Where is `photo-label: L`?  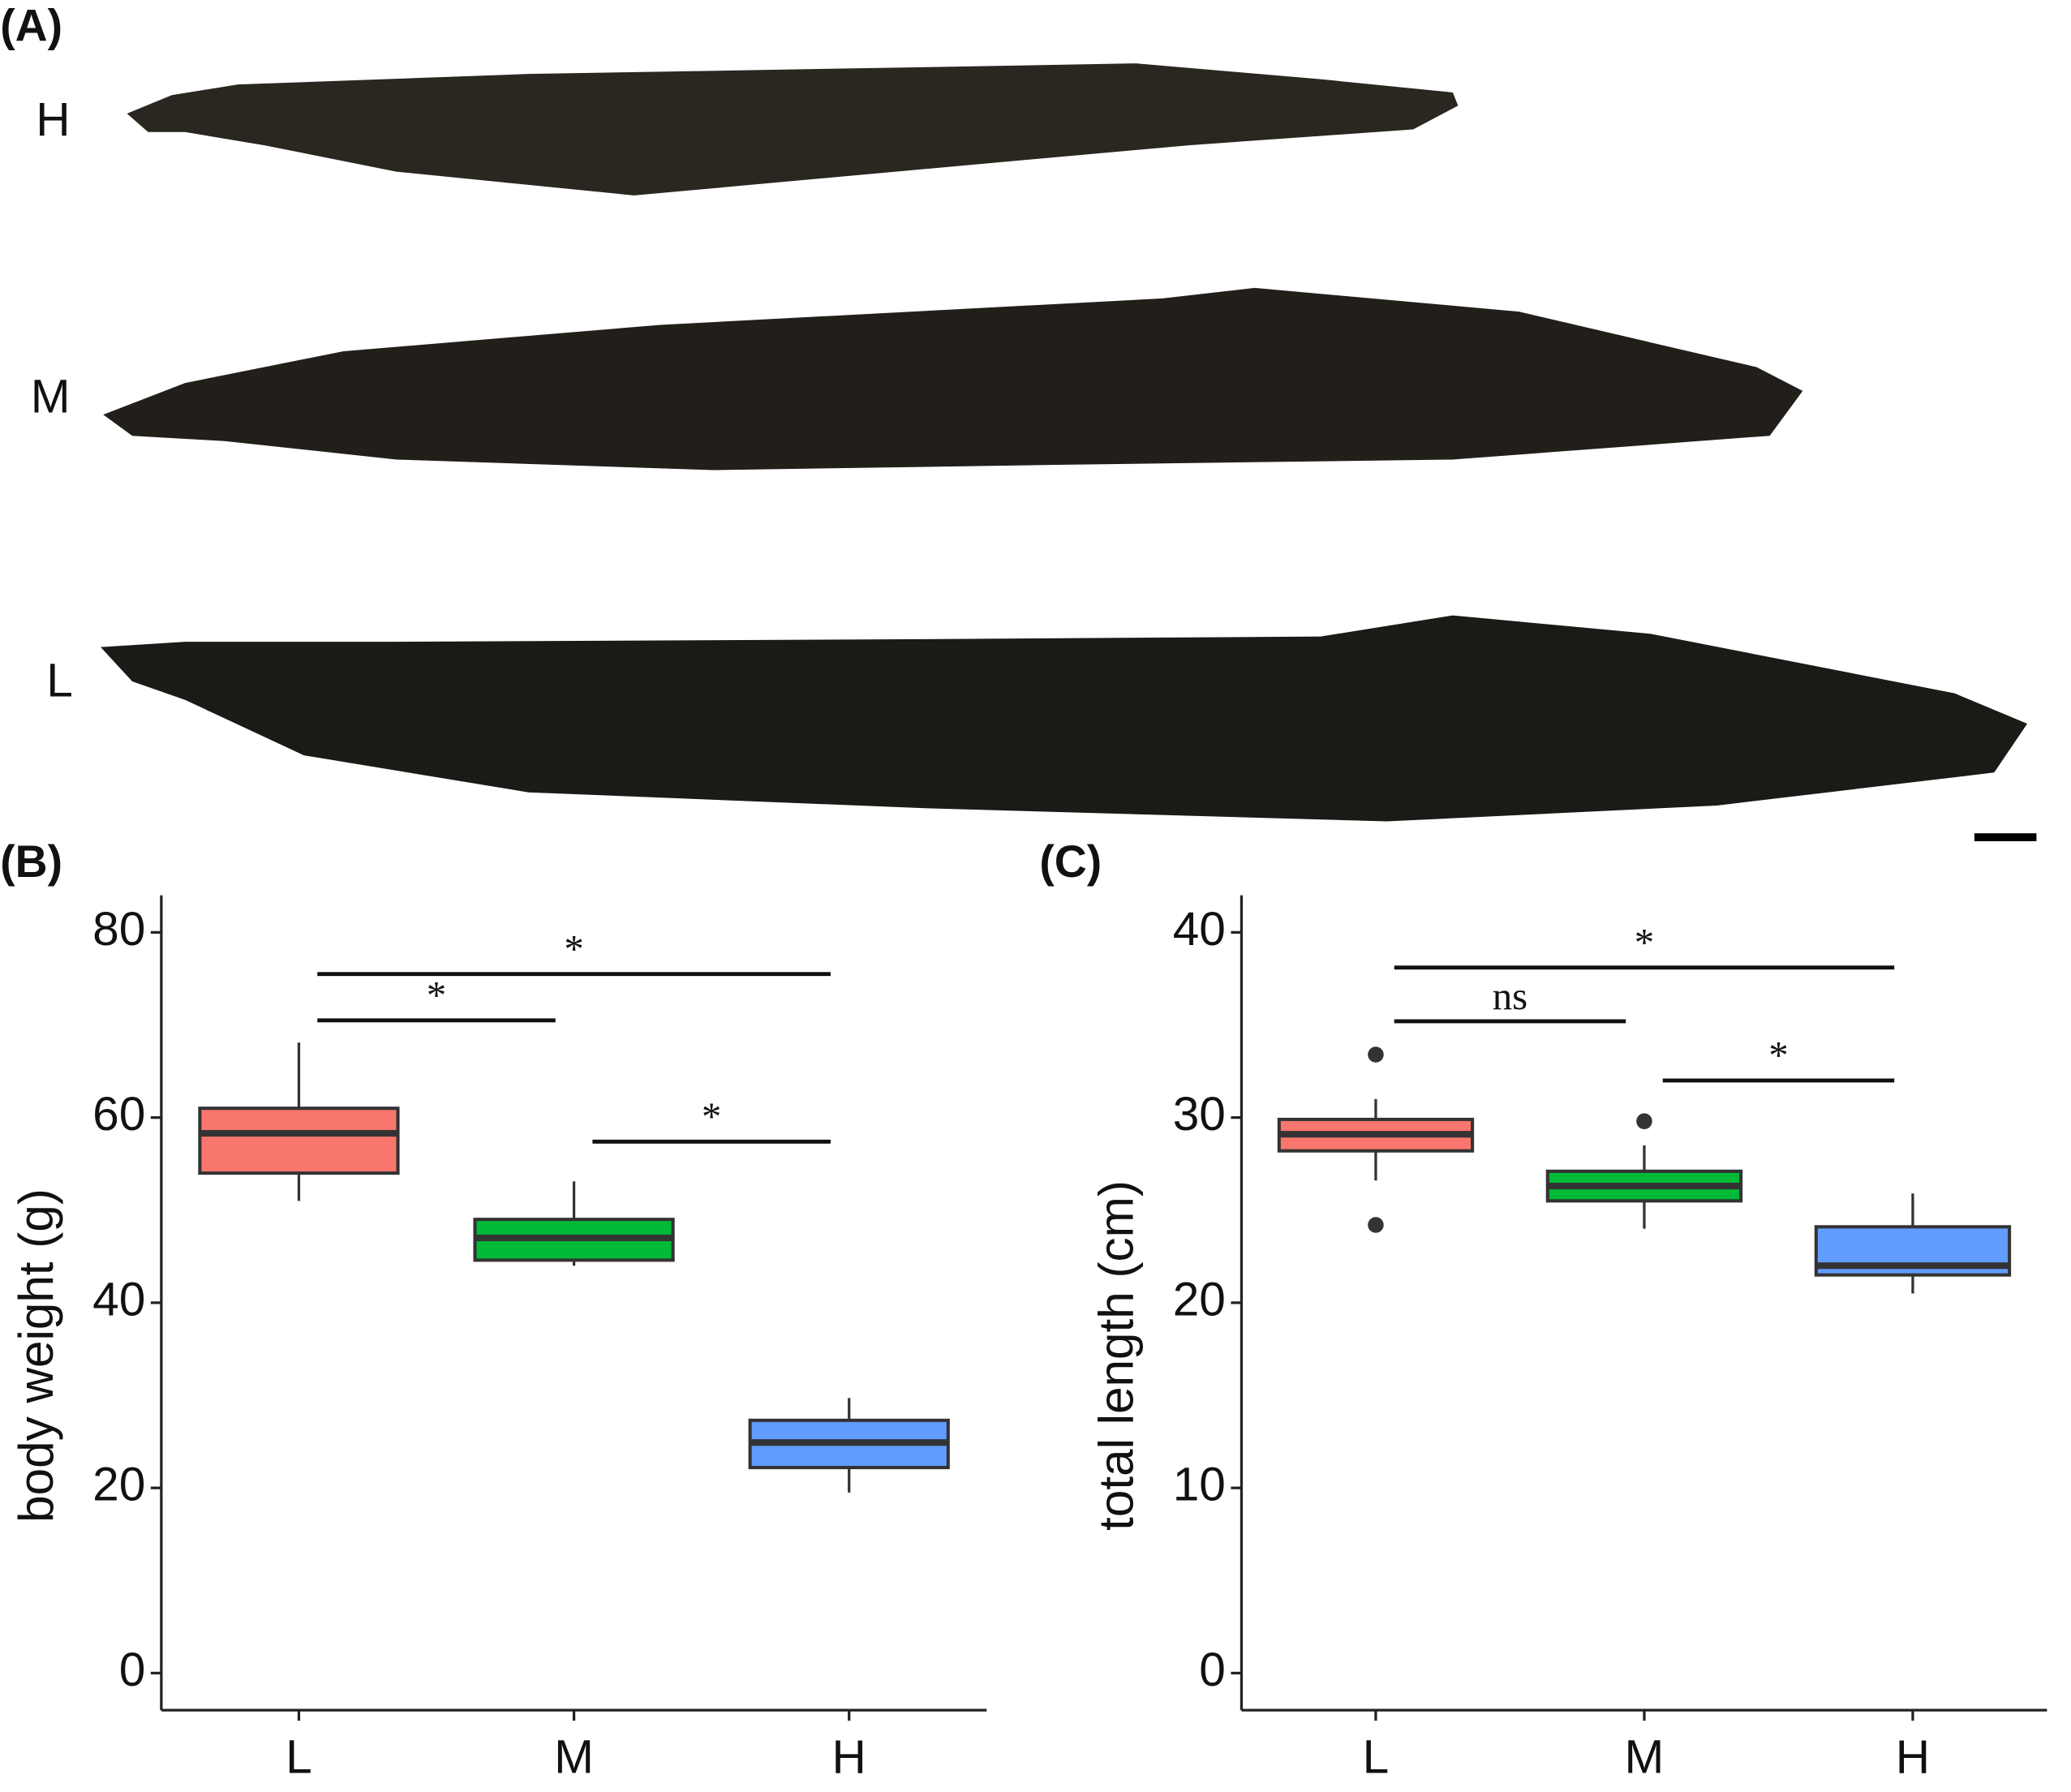
photo-label: L is located at coordinates (60, 681).